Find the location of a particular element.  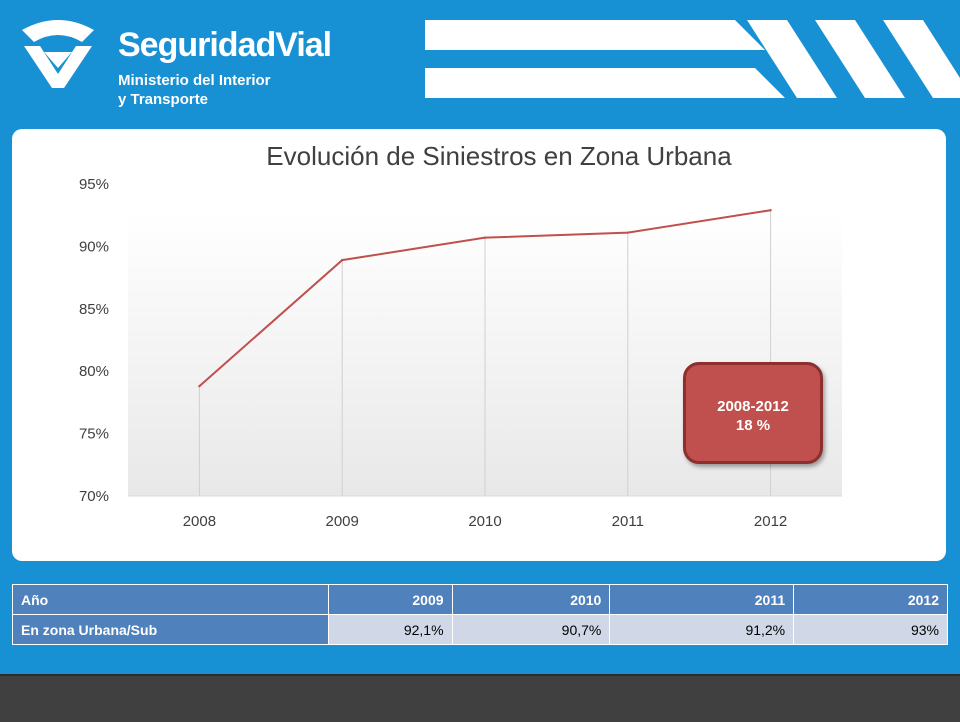

y-tick-label: 80% is located at coordinates (94, 371).